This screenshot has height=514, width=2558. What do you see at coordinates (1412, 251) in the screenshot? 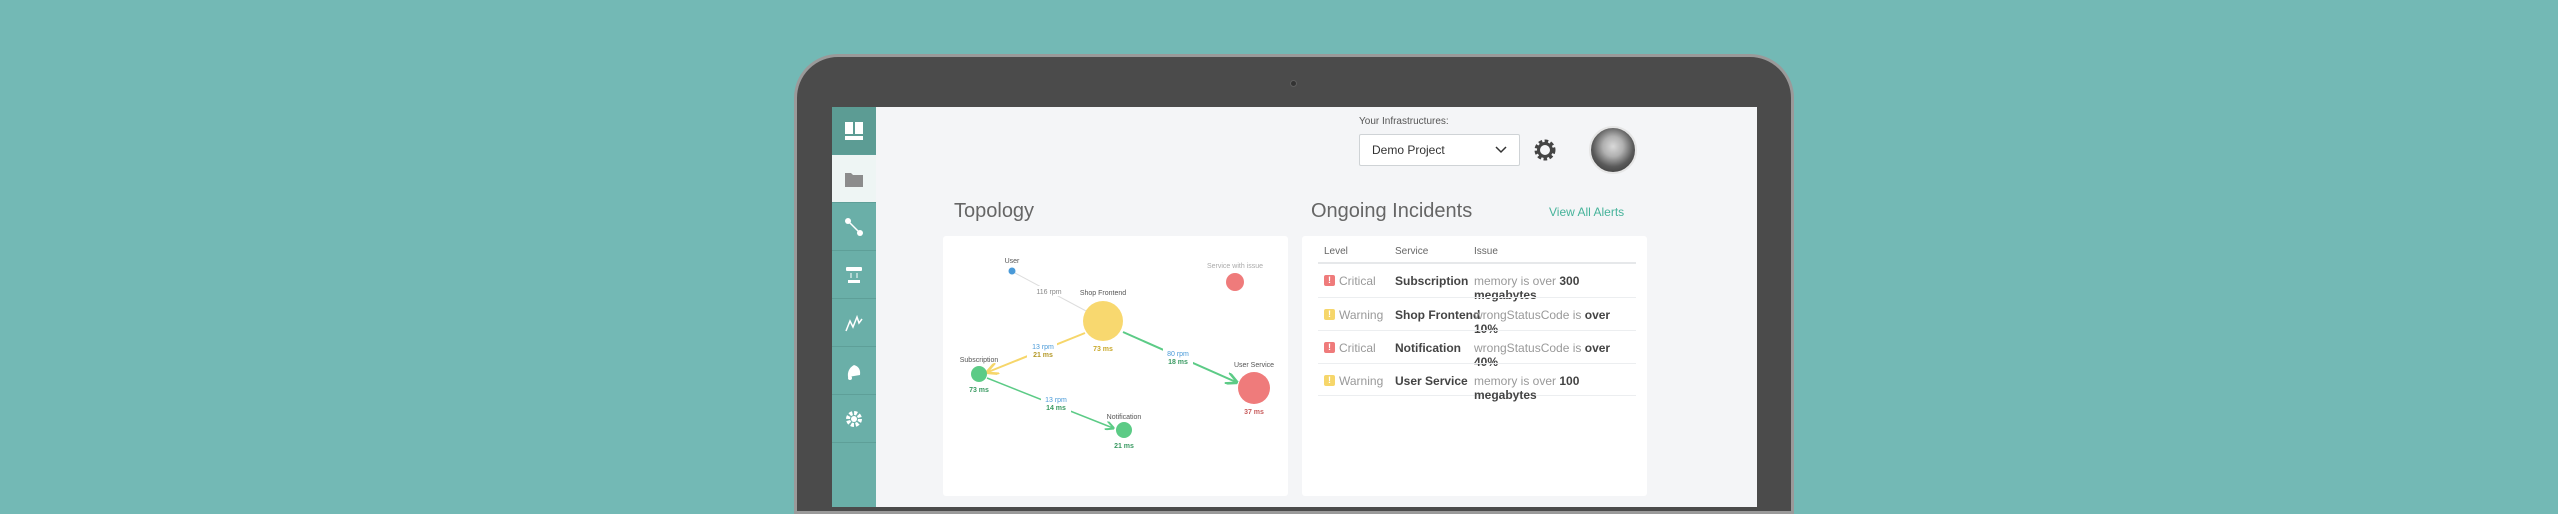
I see `column-header-service: Service` at bounding box center [1412, 251].